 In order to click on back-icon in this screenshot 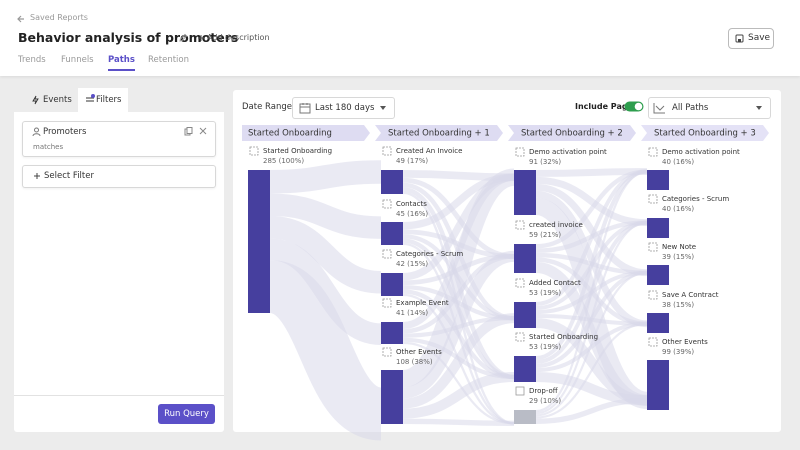, I will do `click(21, 19)`.